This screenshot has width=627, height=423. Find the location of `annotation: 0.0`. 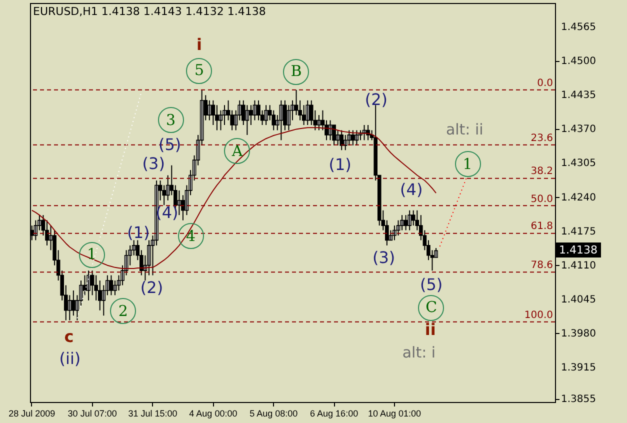

annotation: 0.0 is located at coordinates (545, 83).